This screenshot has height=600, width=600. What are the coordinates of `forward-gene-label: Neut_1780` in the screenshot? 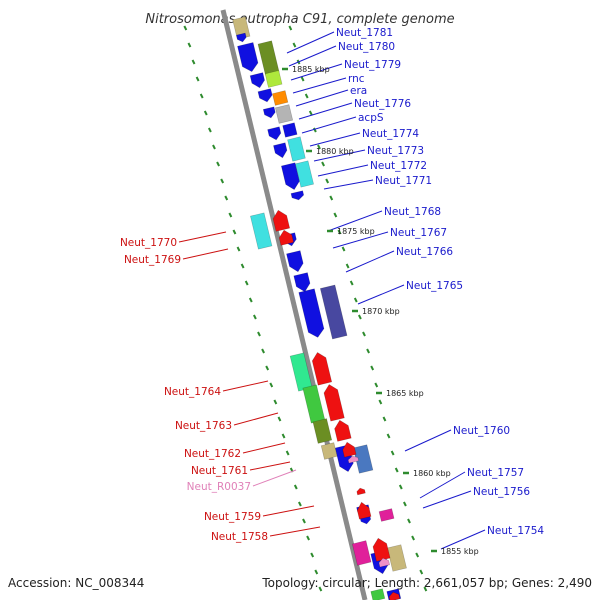 It's located at (366, 47).